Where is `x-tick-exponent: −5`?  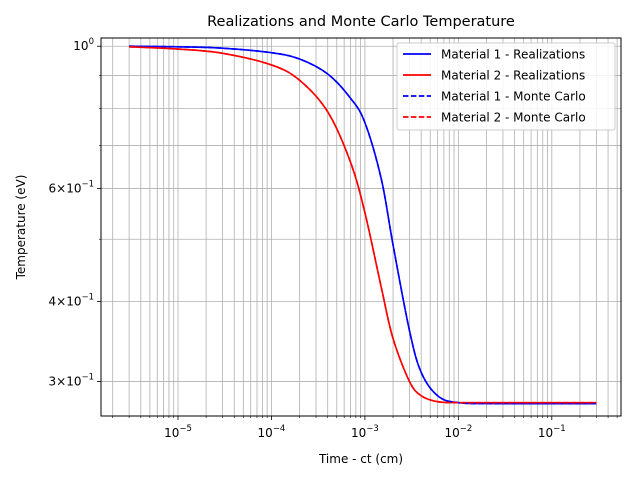 x-tick-exponent: −5 is located at coordinates (185, 429).